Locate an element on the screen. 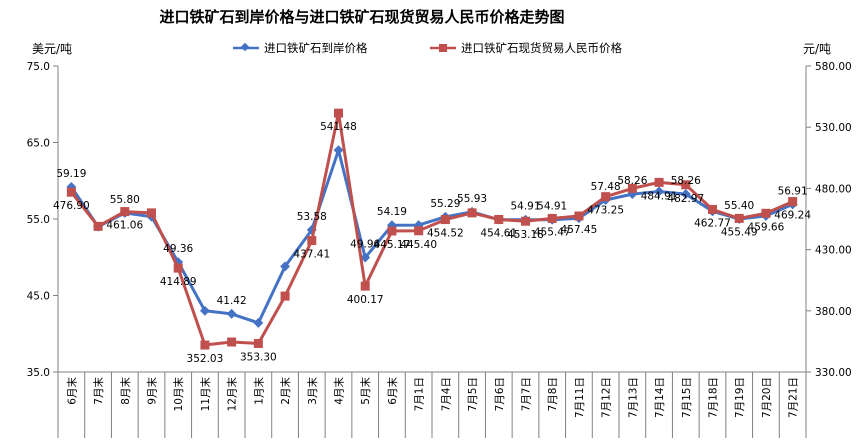  data-label: 454.61 is located at coordinates (498, 233).